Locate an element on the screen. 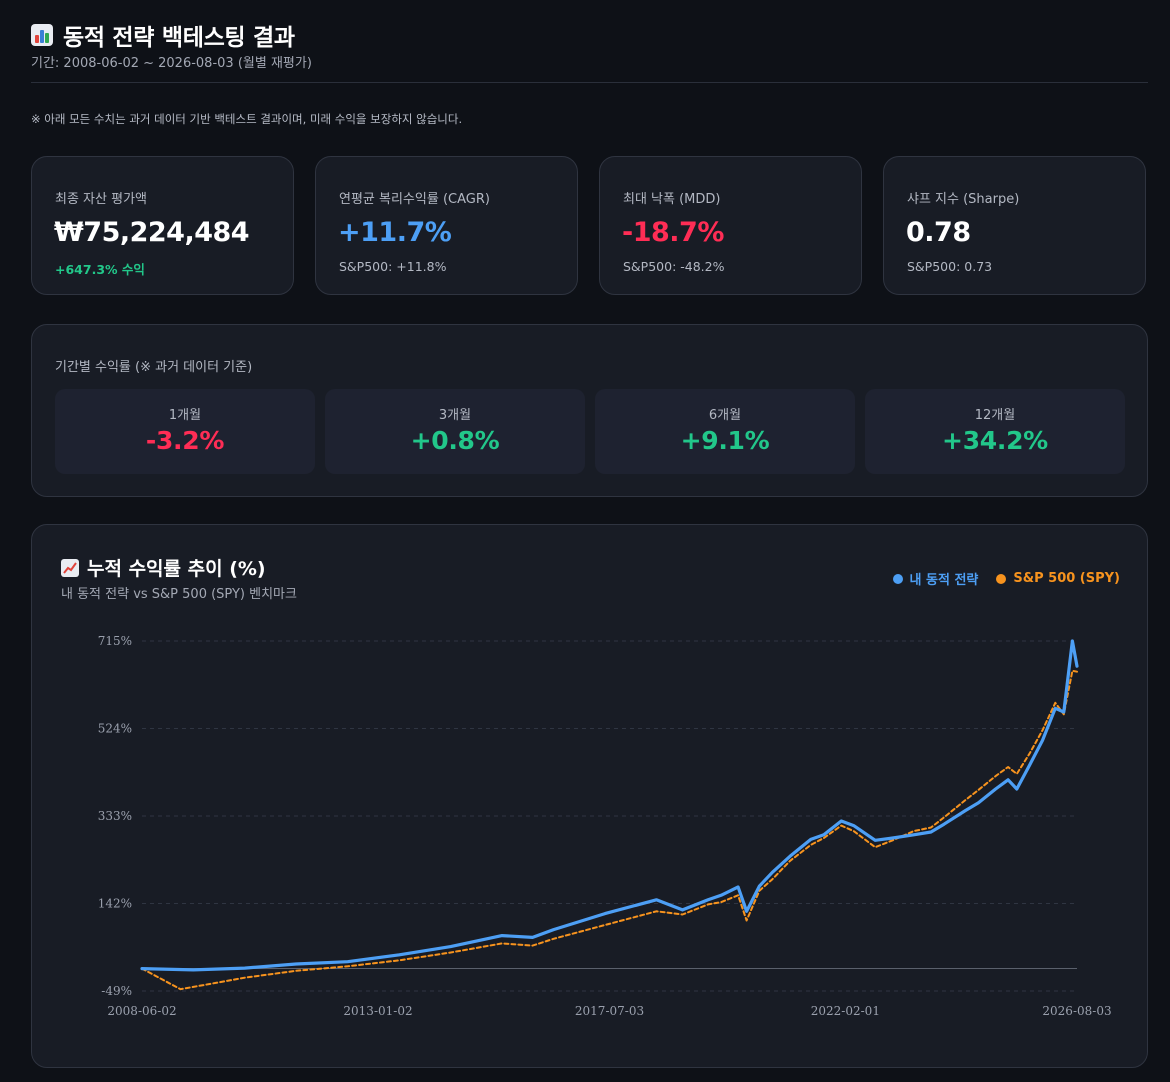 This screenshot has height=1082, width=1170. y-tick-label: 142% is located at coordinates (115, 904).